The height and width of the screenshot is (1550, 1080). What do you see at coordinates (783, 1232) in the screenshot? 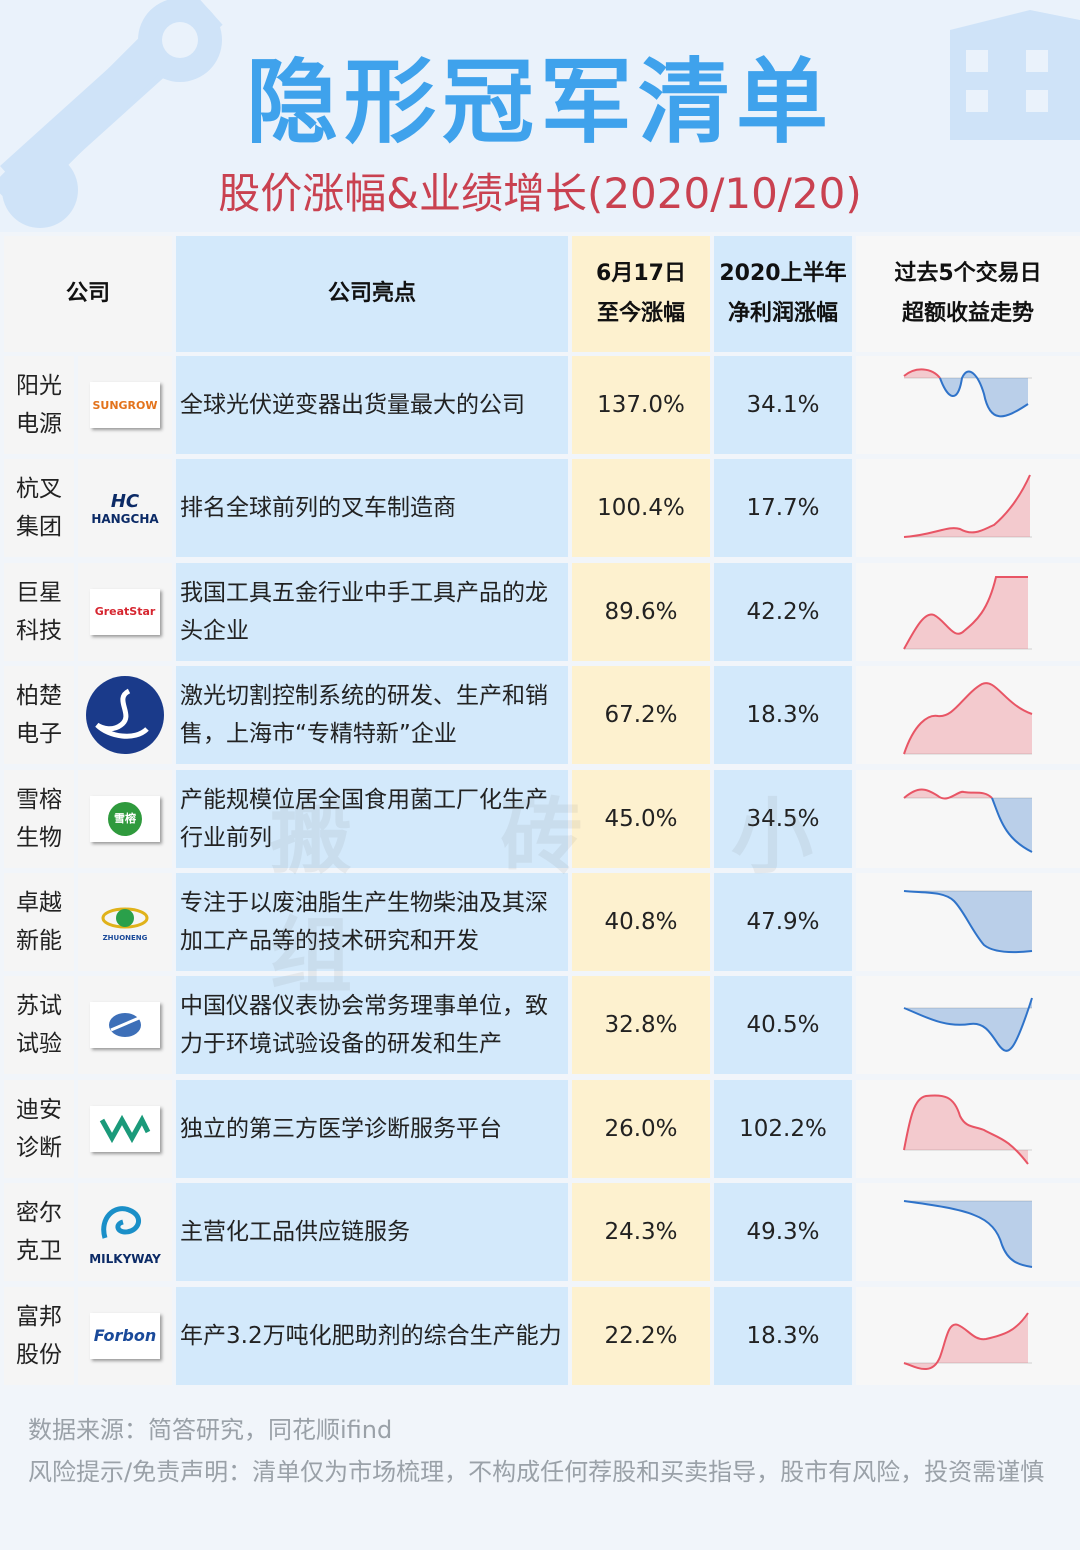
I see `profit-growth: 49.3%` at bounding box center [783, 1232].